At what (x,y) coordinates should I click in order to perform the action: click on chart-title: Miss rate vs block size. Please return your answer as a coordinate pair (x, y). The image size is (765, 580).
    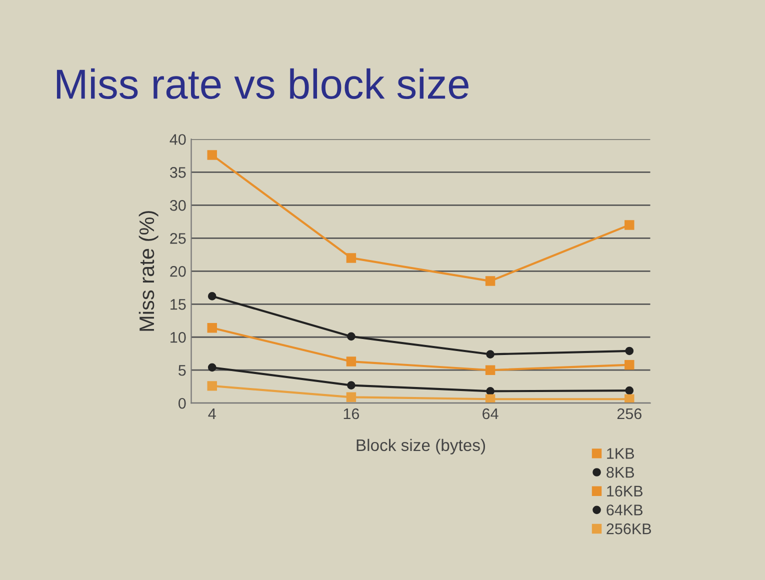
    Looking at the image, I should click on (262, 84).